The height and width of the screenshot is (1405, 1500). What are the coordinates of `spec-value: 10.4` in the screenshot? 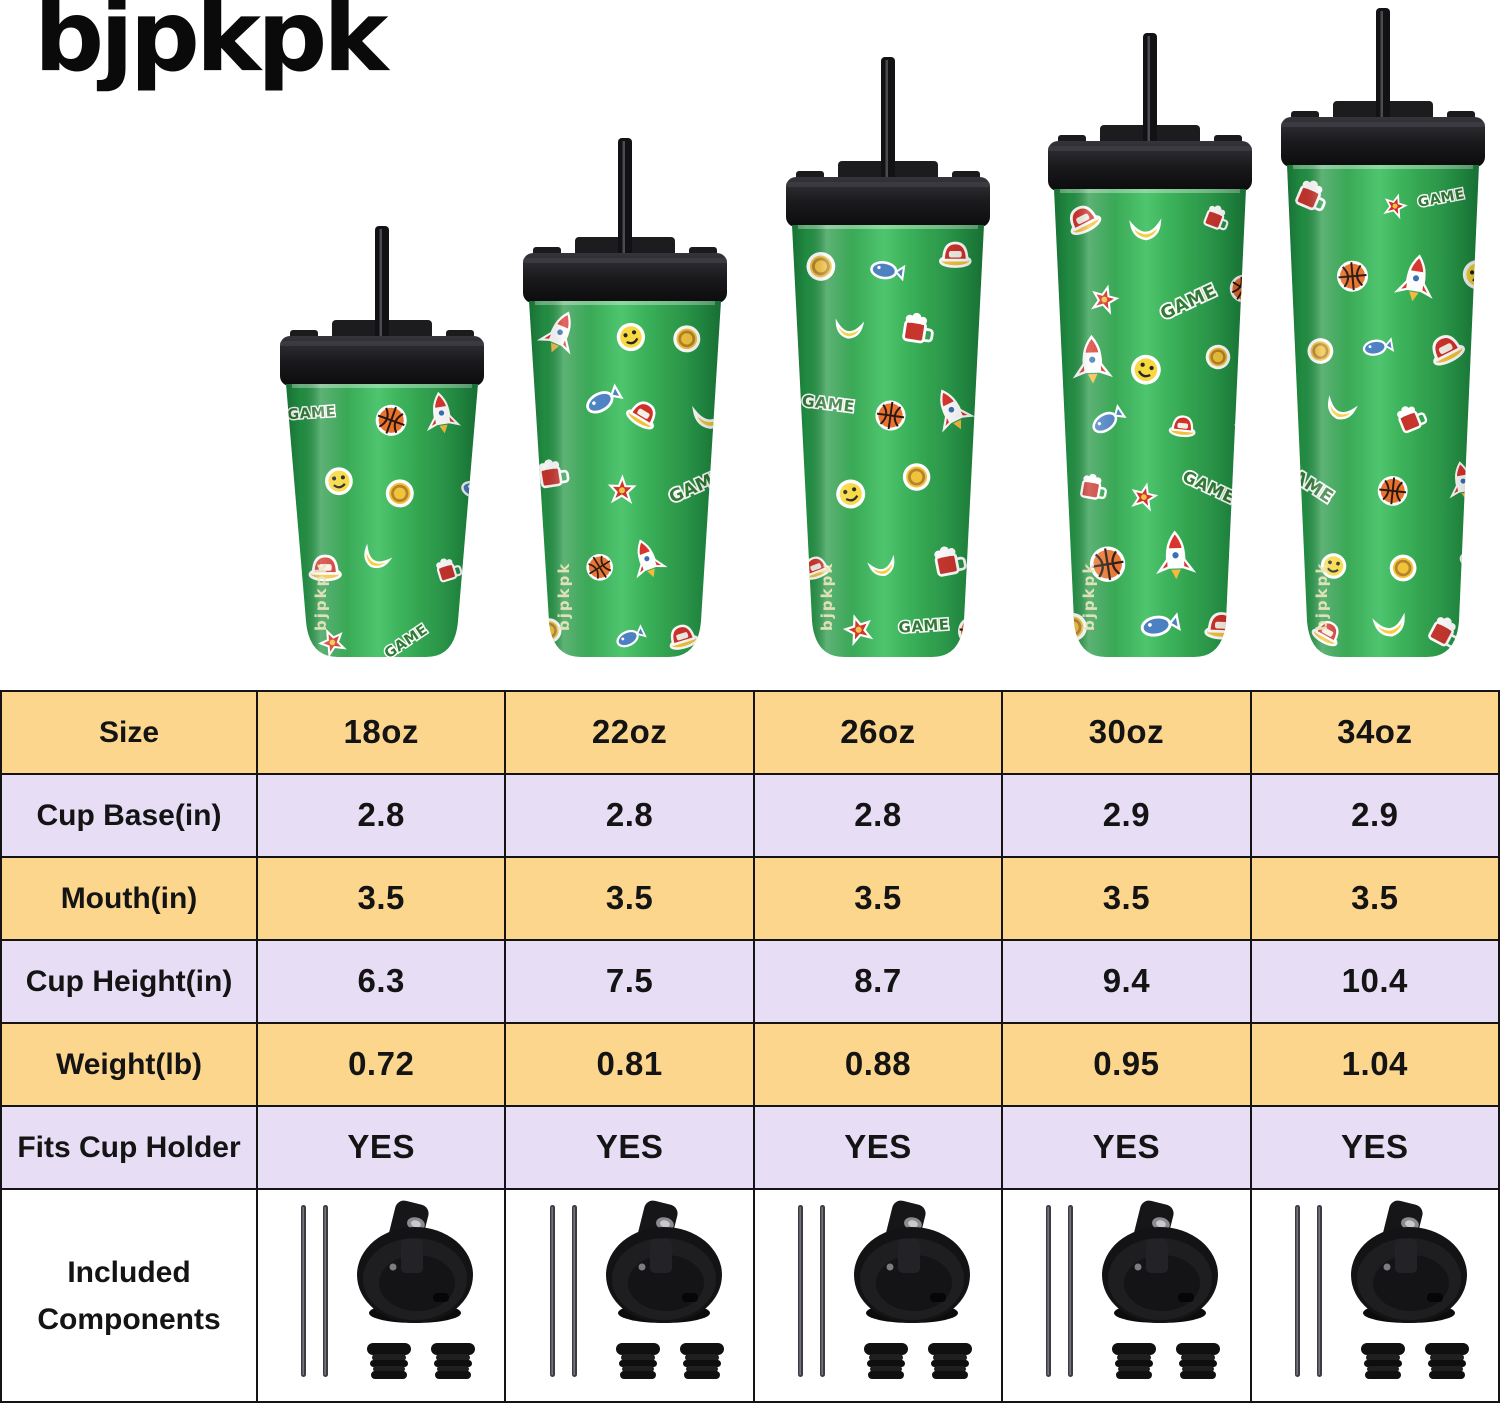 It's located at (1374, 981).